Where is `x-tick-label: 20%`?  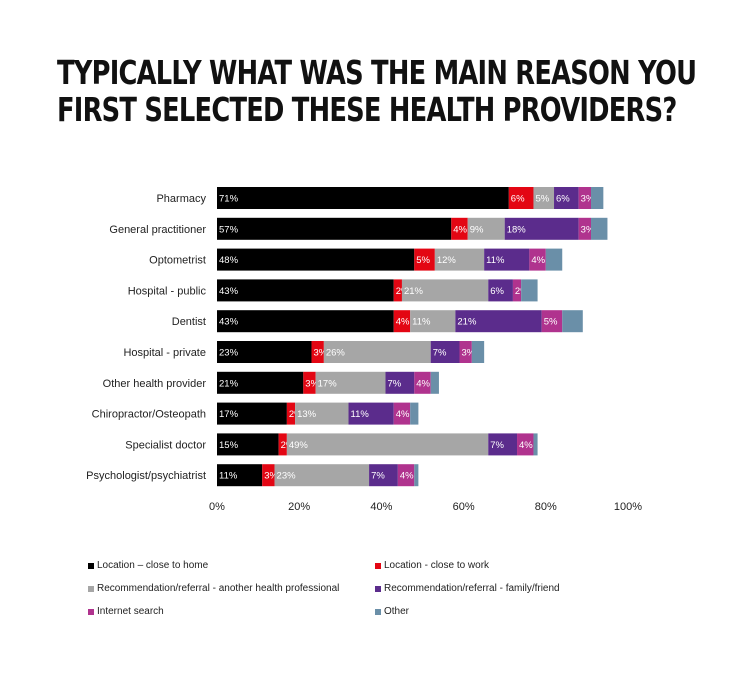
x-tick-label: 20% is located at coordinates (299, 507).